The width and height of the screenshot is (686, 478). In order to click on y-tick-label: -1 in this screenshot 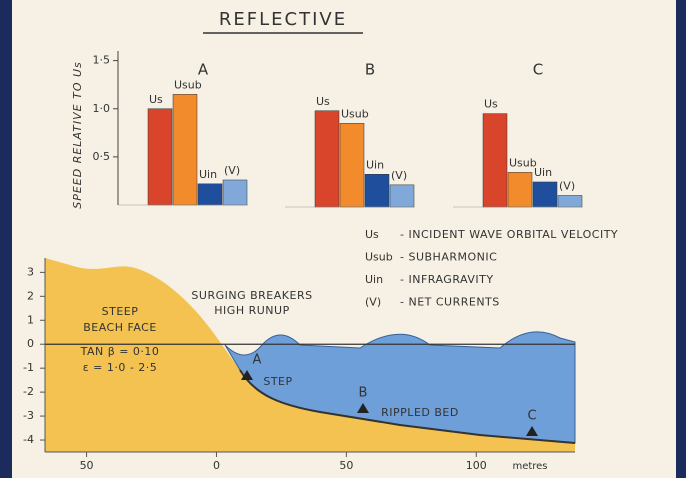, I will do `click(28, 367)`.